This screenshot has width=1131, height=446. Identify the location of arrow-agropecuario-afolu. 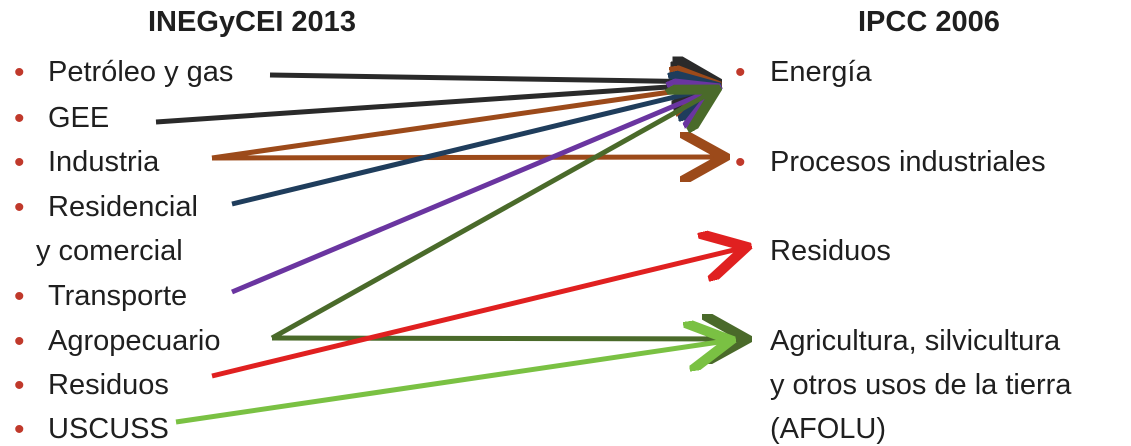
(506, 338).